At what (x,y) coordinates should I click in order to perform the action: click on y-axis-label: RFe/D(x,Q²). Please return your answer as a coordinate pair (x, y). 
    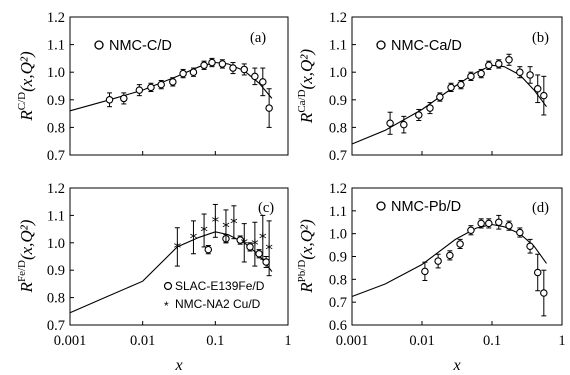
    Looking at the image, I should click on (26, 256).